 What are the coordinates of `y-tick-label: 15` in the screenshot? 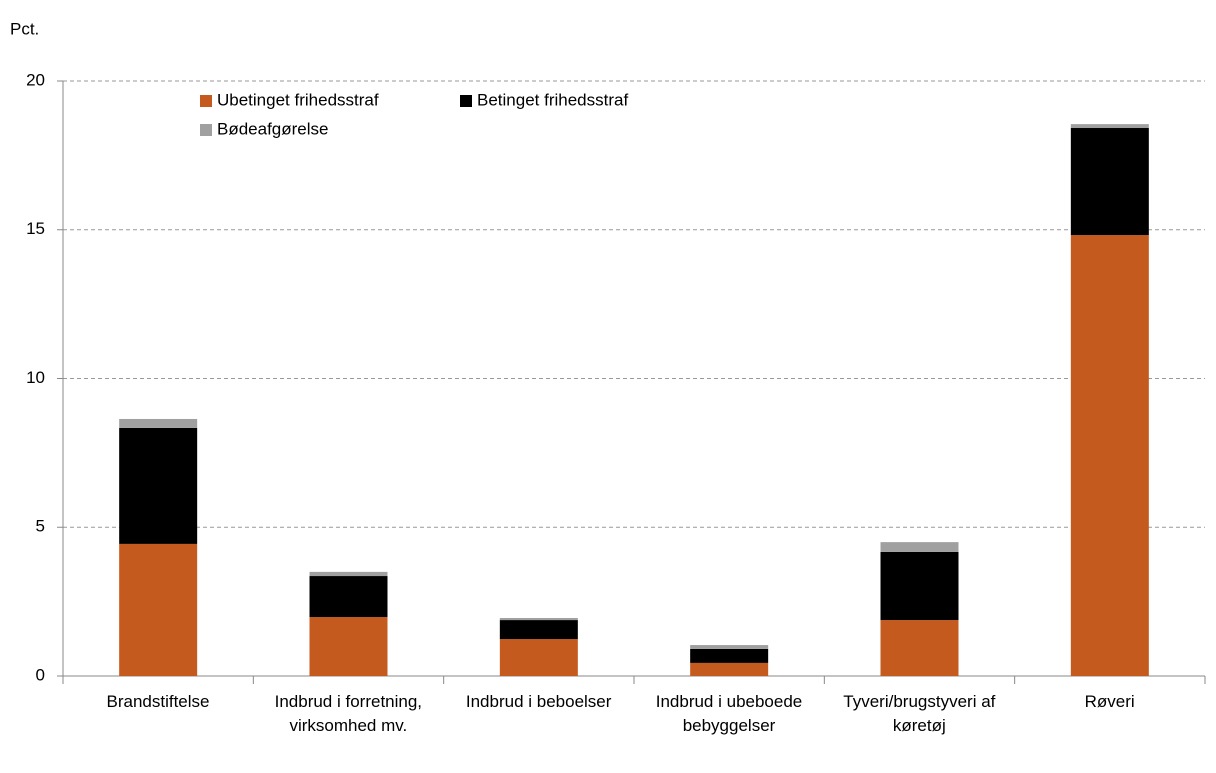 It's located at (35, 228).